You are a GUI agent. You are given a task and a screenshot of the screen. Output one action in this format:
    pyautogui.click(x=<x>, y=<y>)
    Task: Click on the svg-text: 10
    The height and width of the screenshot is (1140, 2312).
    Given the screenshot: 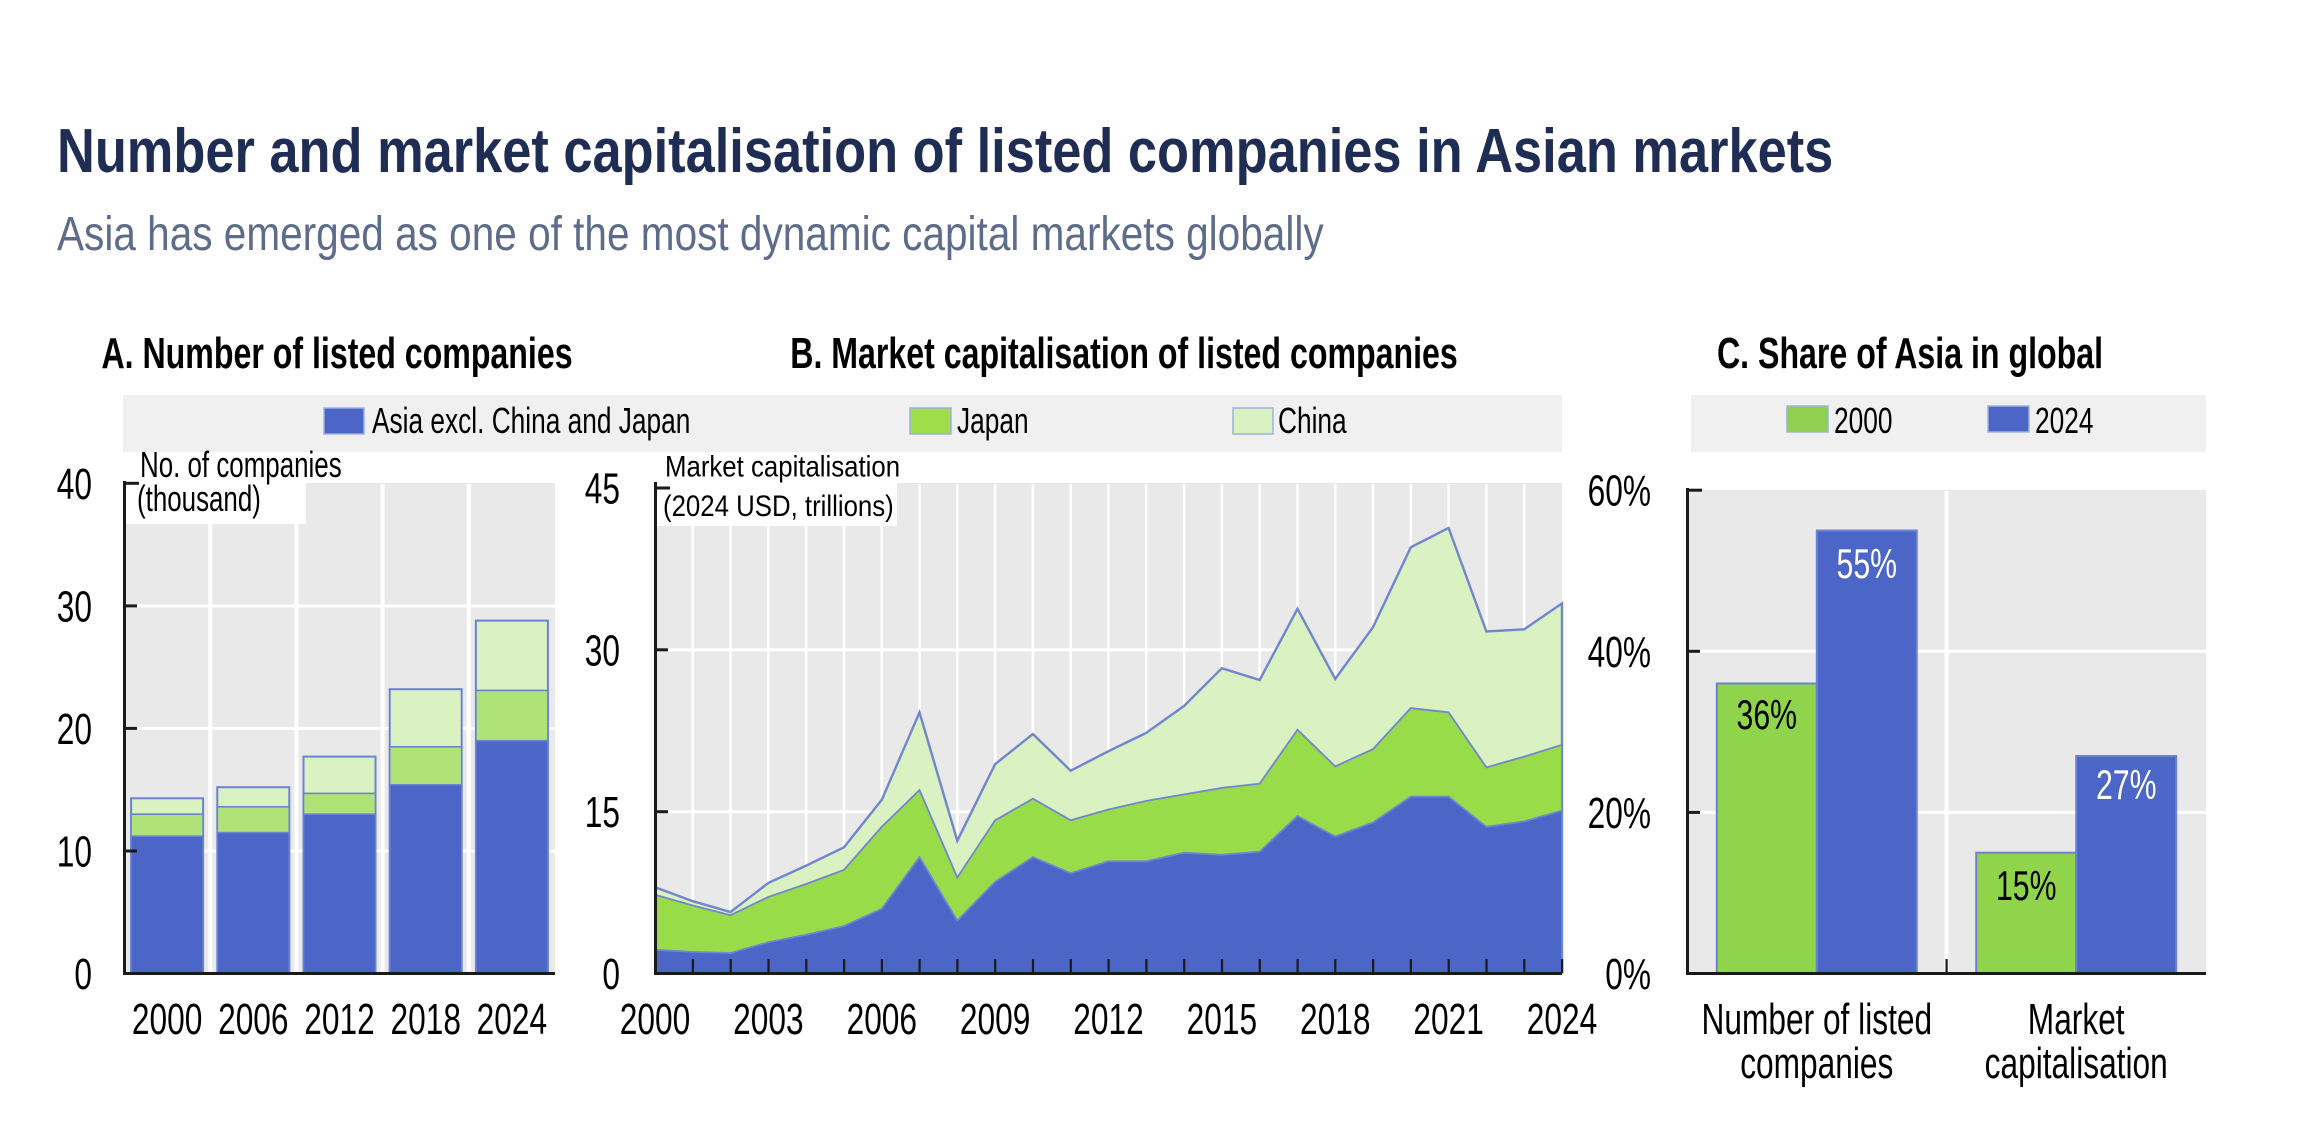 What is the action you would take?
    pyautogui.click(x=74, y=851)
    